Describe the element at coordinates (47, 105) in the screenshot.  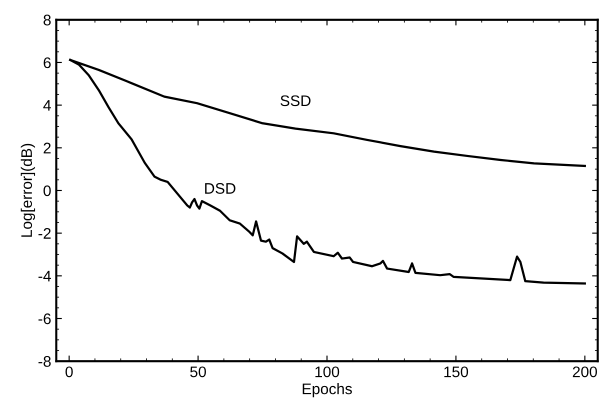
I see `y-tick-label: 4` at that location.